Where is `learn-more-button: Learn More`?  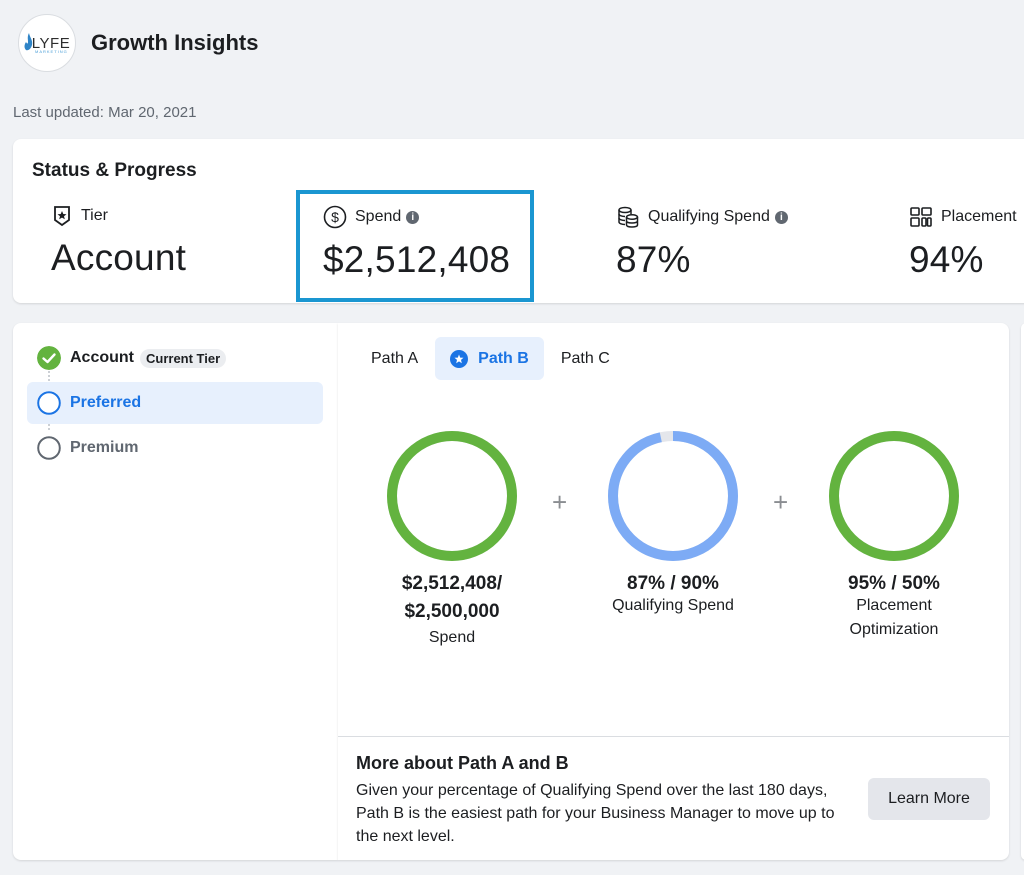 learn-more-button: Learn More is located at coordinates (929, 799).